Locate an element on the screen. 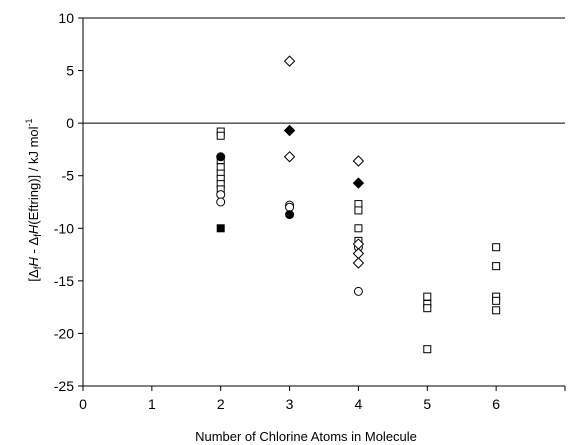 The image size is (568, 445). y-tick-label: -5 is located at coordinates (68, 176).